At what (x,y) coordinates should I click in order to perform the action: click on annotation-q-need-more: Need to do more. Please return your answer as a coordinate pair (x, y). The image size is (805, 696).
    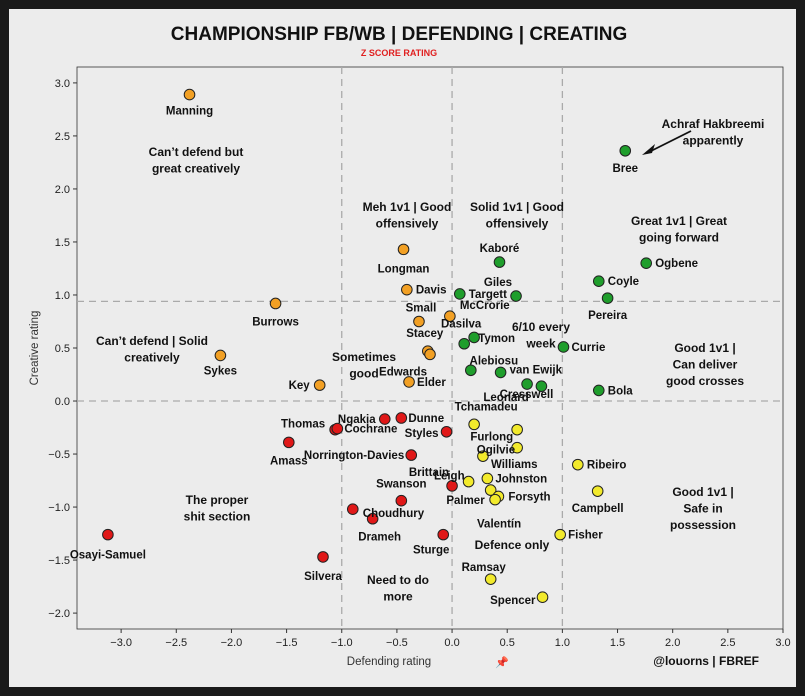
    Looking at the image, I should click on (398, 588).